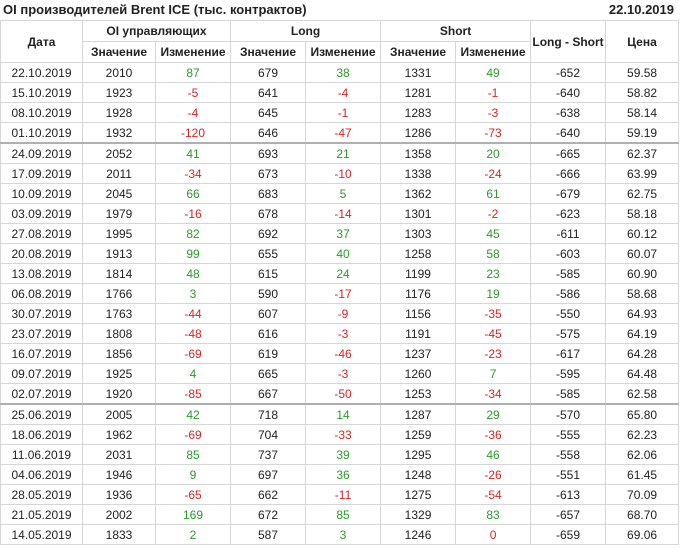 The width and height of the screenshot is (680, 548). I want to click on date-cell: 11.06.2019, so click(41, 454).